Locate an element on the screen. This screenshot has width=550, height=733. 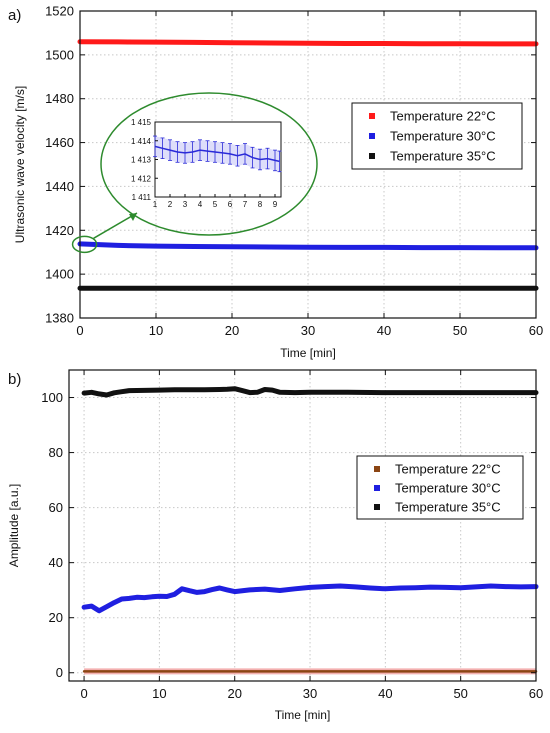
chart-0-inset-ytick-label: 1 413 is located at coordinates (141, 160).